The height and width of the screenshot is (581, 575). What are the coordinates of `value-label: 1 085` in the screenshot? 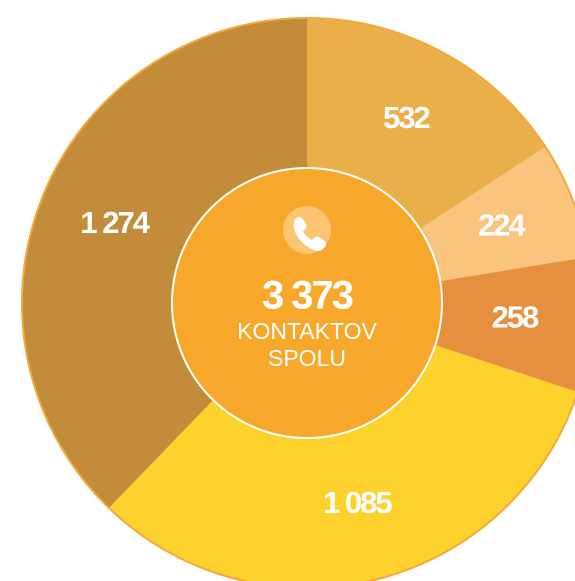 It's located at (357, 502).